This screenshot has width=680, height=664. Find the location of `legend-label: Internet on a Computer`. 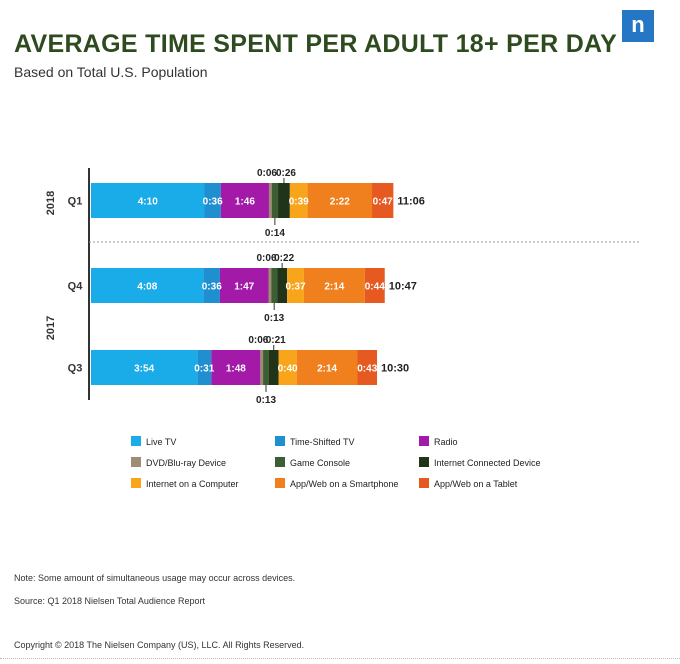

legend-label: Internet on a Computer is located at coordinates (192, 484).